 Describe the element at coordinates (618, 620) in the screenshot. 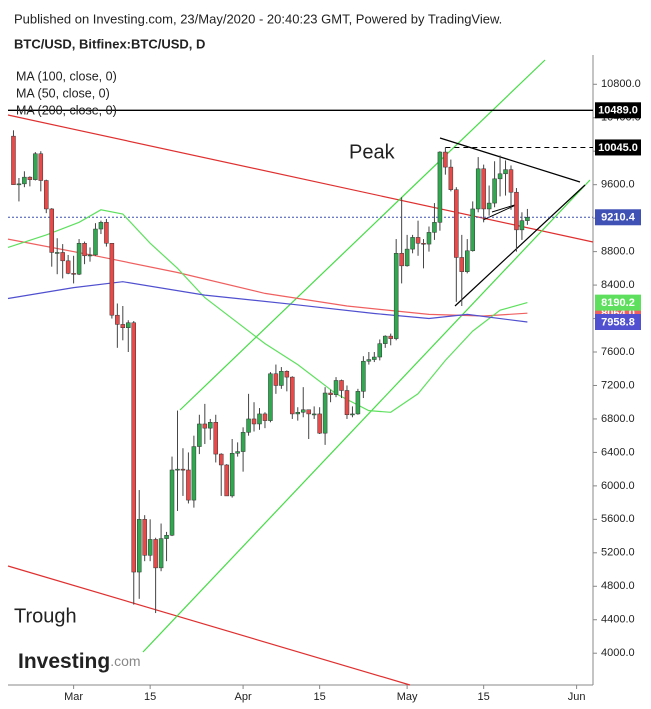

I see `y-tick-label: 4400.0` at that location.